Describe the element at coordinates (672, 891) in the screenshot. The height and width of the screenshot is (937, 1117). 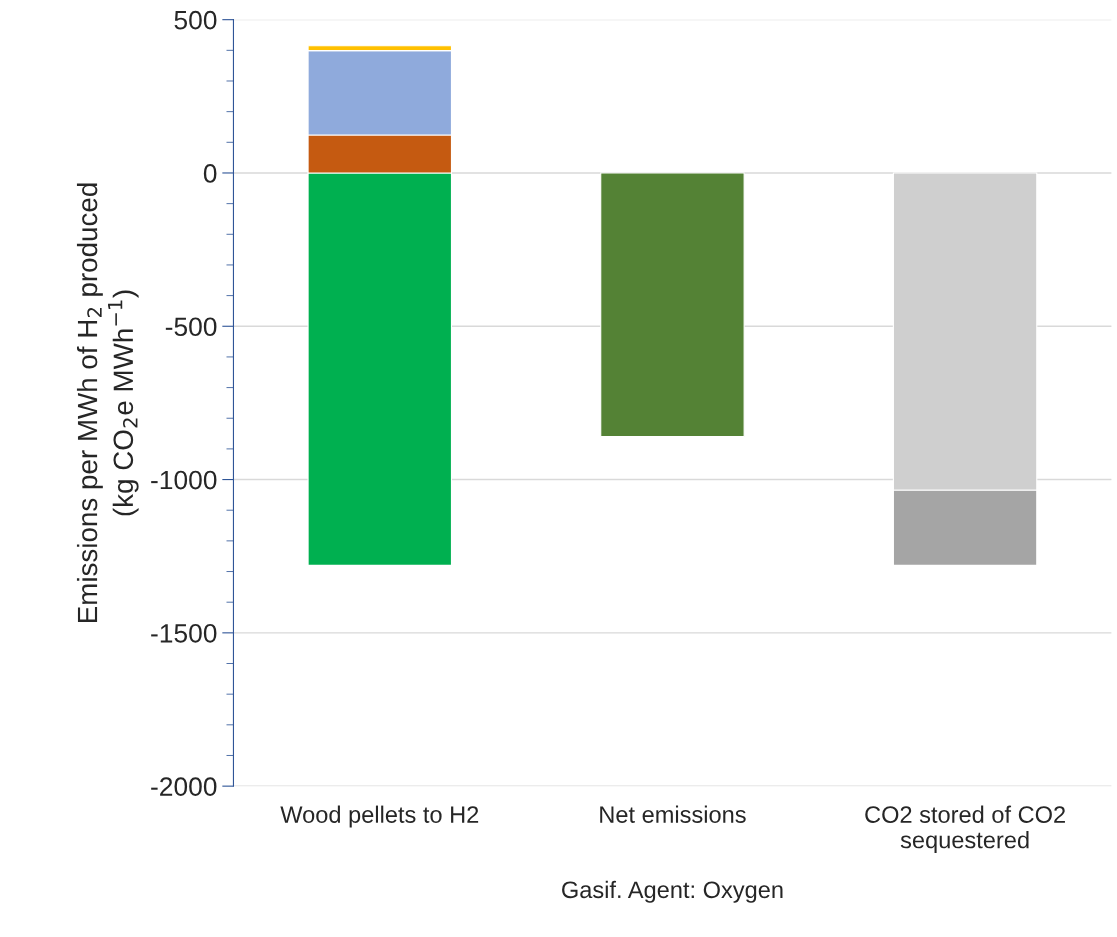
I see `x-axis-title: Gasif. Agent: Oxygen` at that location.